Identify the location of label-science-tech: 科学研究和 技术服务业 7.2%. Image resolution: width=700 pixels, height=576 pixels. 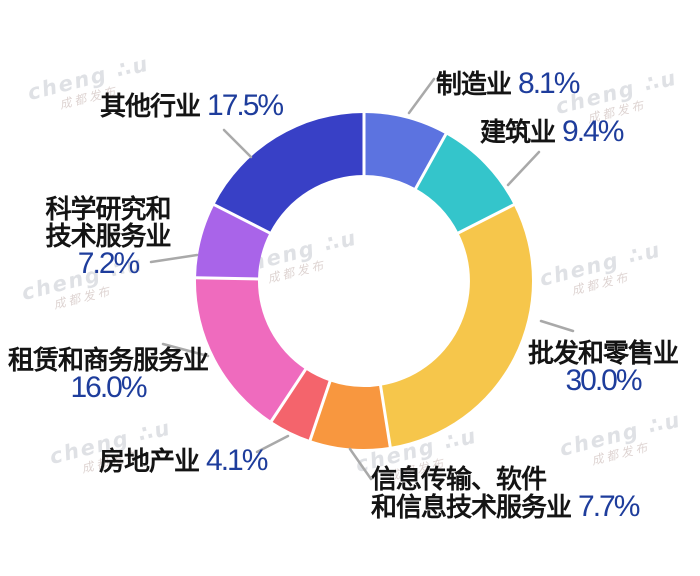
(108, 237).